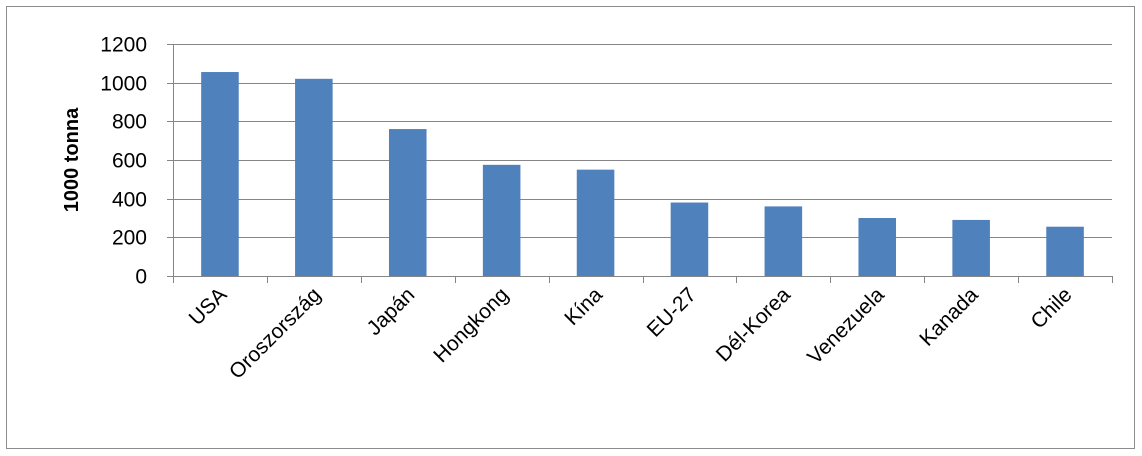 This screenshot has width=1142, height=456. Describe the element at coordinates (129, 238) in the screenshot. I see `y-tick-label: 200` at that location.